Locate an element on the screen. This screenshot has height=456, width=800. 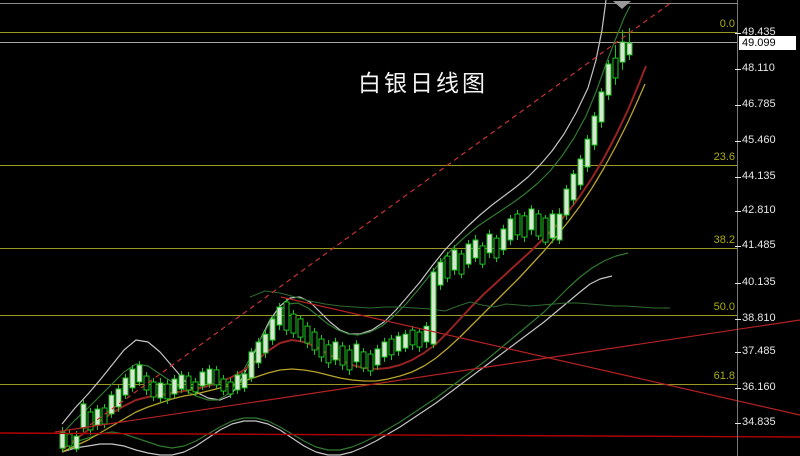
price-tick-label: 49.435 is located at coordinates (759, 32).